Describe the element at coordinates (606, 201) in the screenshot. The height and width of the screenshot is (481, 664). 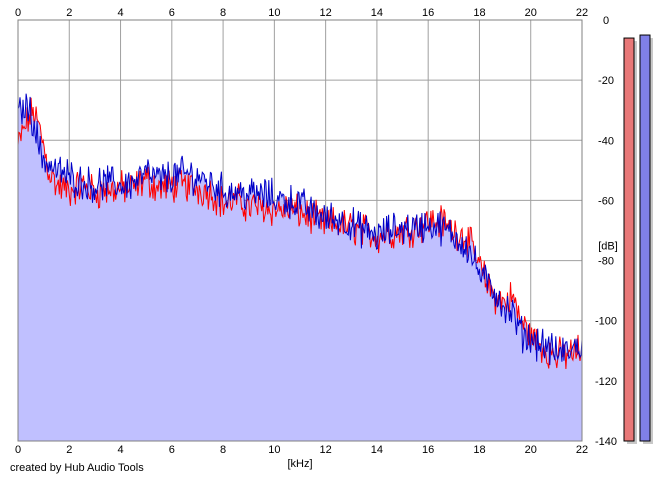
I see `y-tick-label: -60` at that location.